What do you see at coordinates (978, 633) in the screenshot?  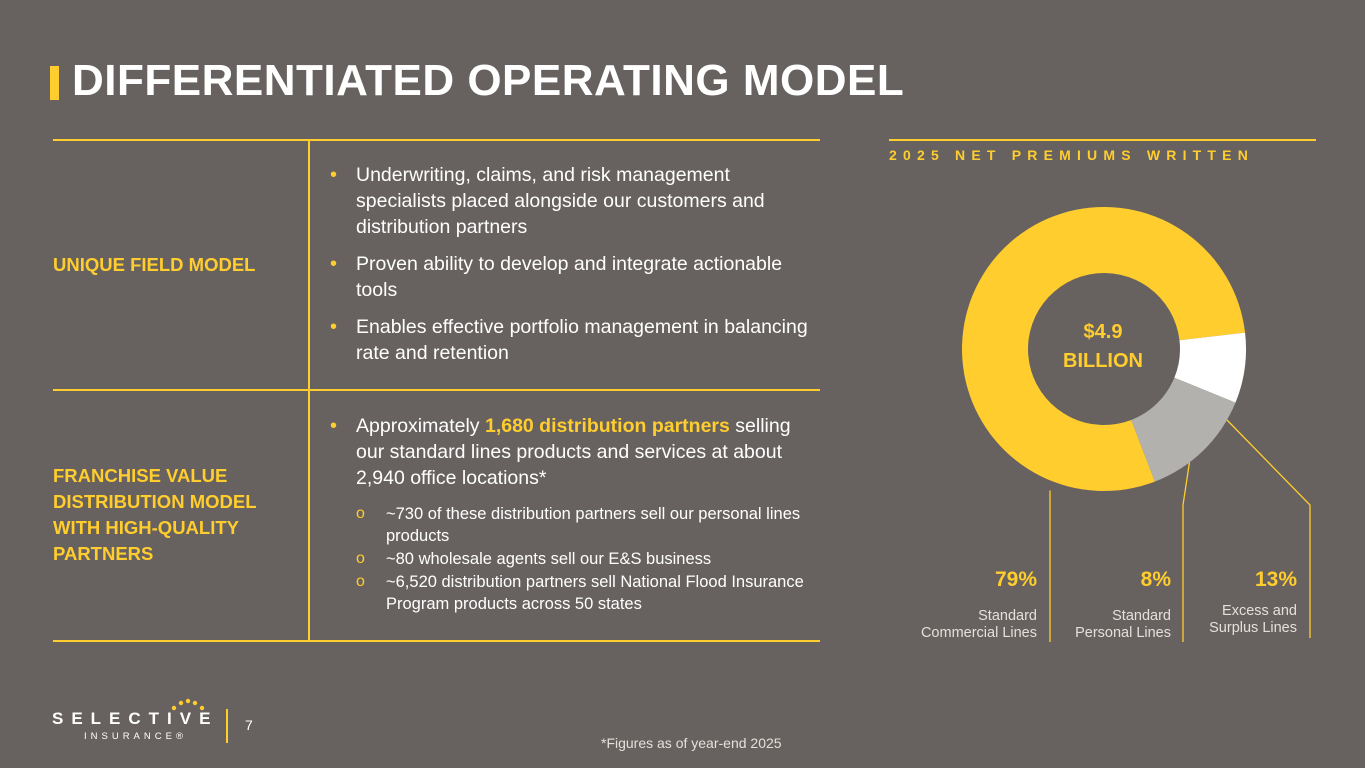 I see `slice-name-line: Commercial Lines` at bounding box center [978, 633].